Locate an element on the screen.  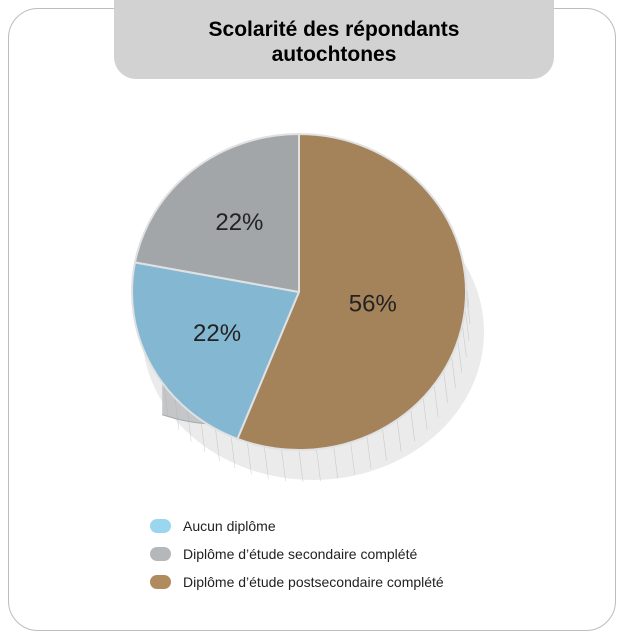
chart-title: Scolarité des répondants autochtones is located at coordinates (334, 42).